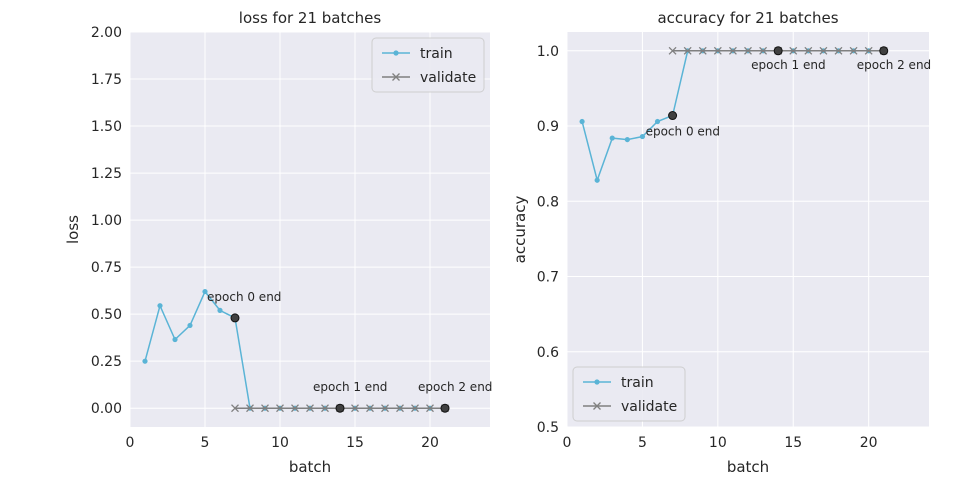 The height and width of the screenshot is (485, 953). I want to click on legend-label: validate, so click(448, 78).